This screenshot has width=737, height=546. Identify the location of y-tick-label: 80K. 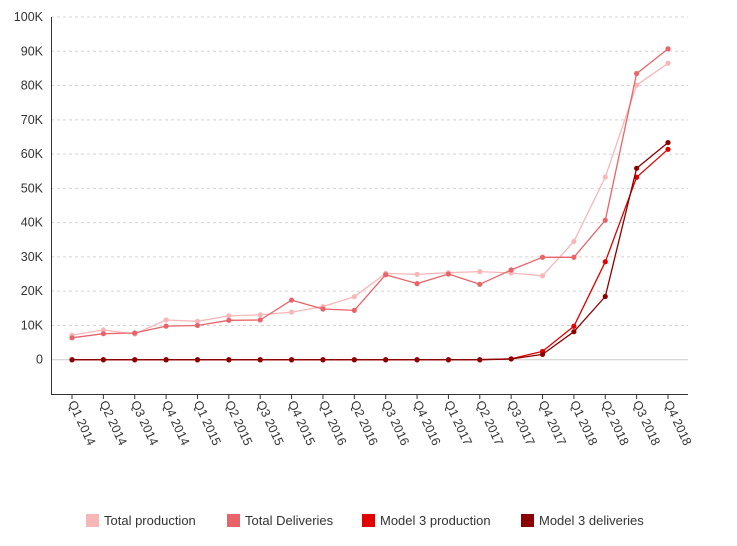
(32, 86).